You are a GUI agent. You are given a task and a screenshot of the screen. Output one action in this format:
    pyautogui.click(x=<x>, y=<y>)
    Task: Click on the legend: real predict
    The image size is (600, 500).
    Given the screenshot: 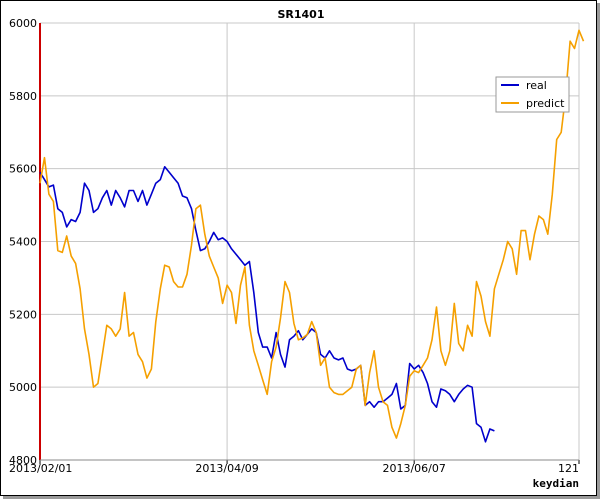 What is the action you would take?
    pyautogui.click(x=532, y=94)
    